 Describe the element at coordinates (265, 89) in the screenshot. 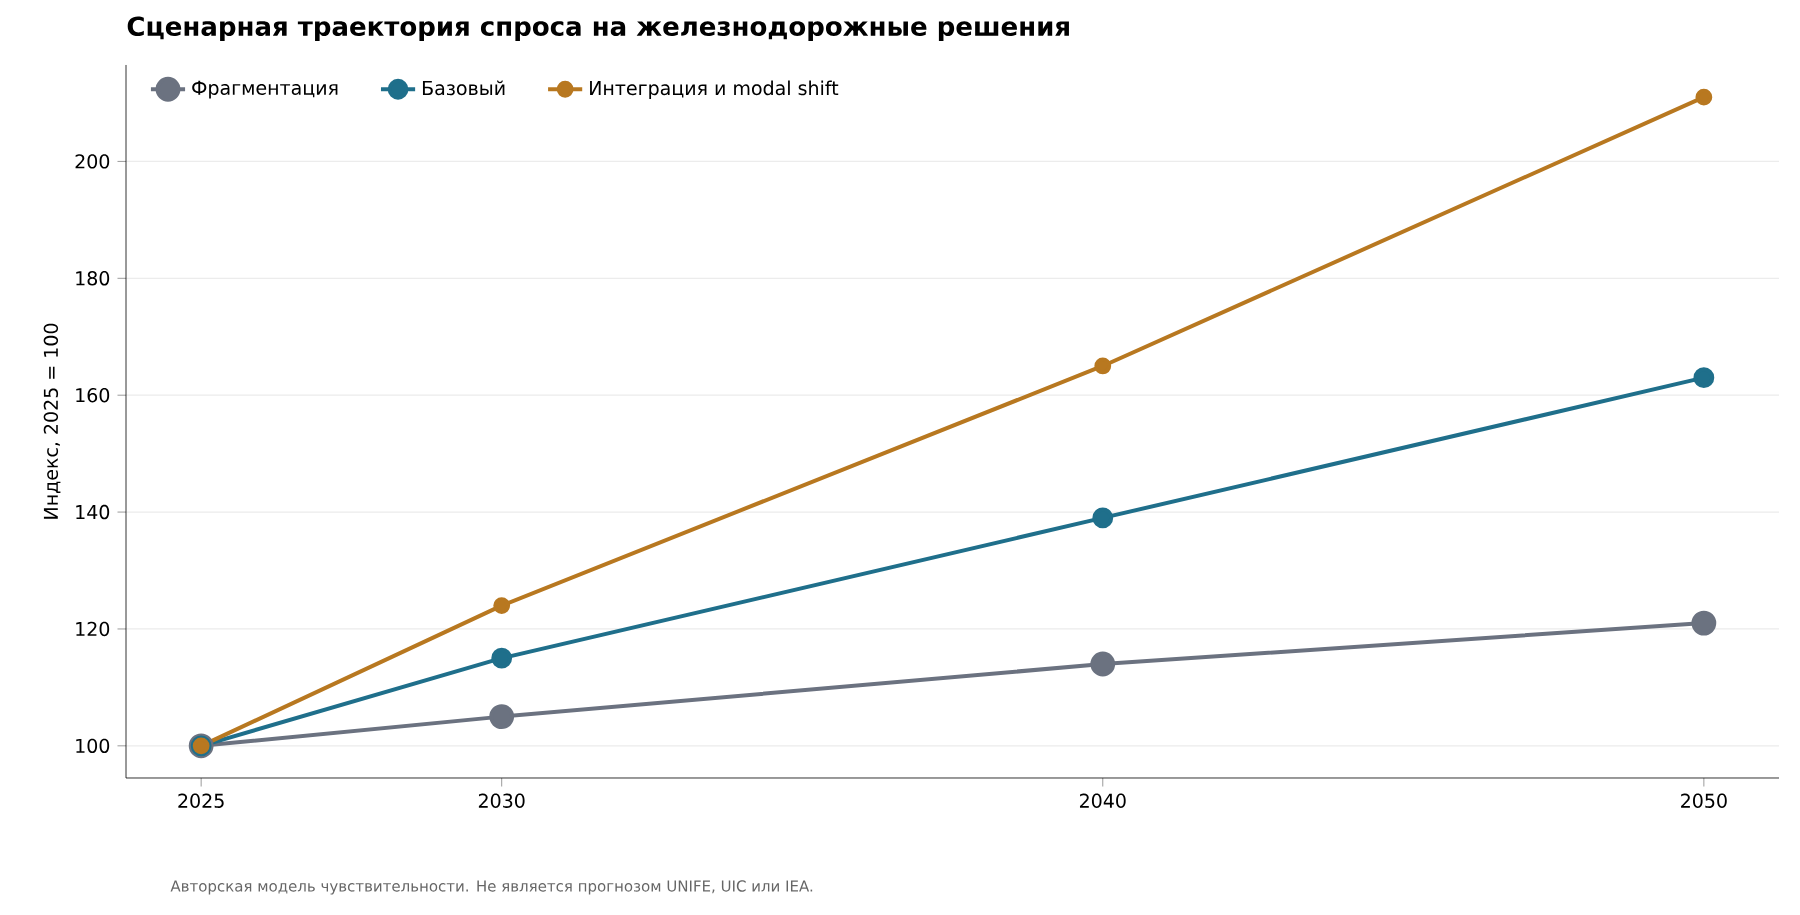

I see `legend-label: Фрагментация` at that location.